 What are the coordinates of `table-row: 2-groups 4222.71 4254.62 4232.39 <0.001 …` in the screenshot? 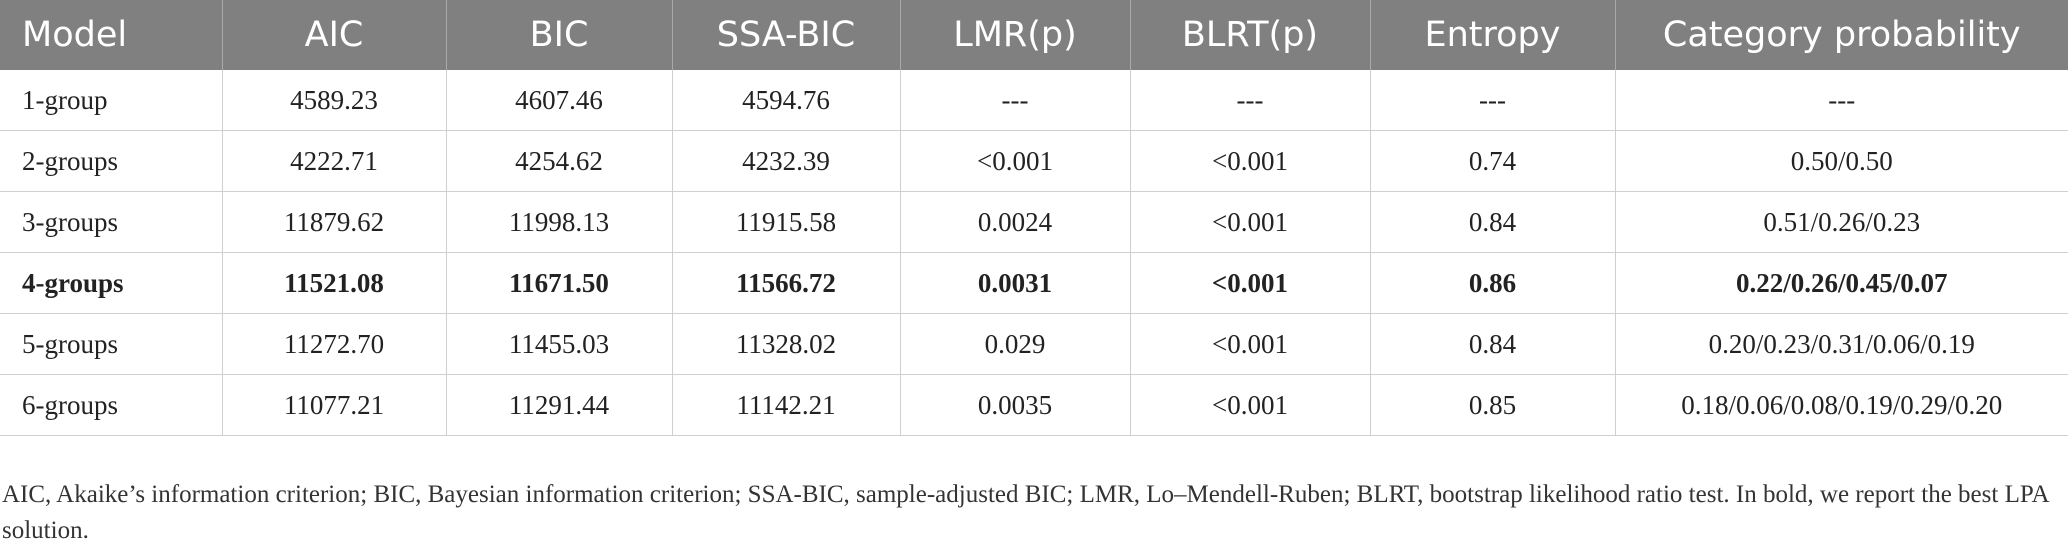 It's located at (1034, 161).